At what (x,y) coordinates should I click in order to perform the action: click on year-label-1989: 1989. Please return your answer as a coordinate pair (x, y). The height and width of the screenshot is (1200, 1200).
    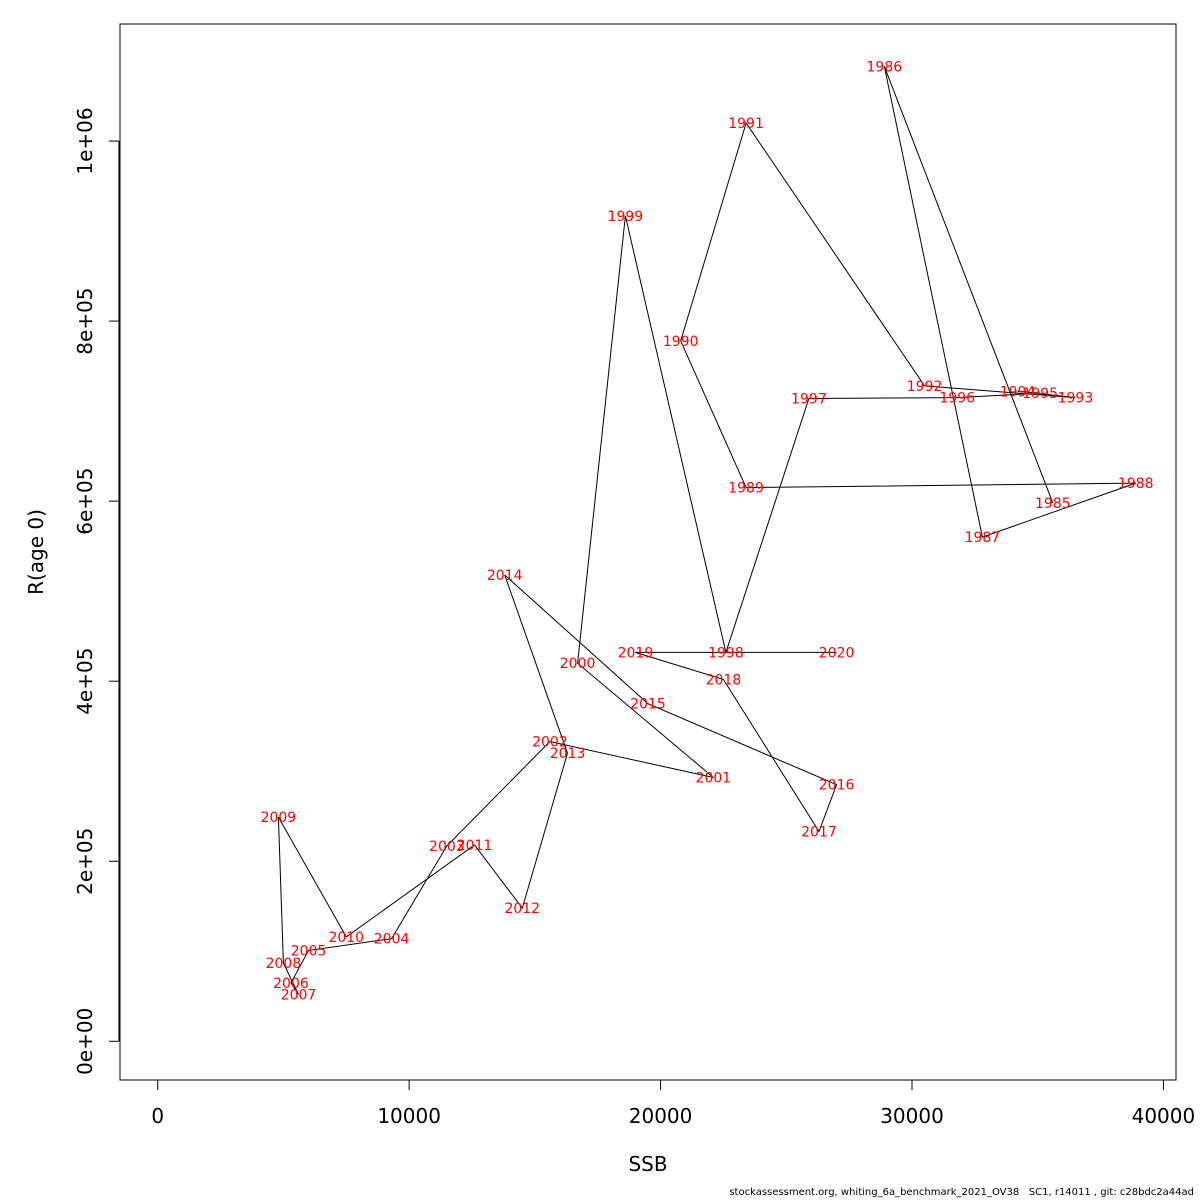
    Looking at the image, I should click on (746, 489).